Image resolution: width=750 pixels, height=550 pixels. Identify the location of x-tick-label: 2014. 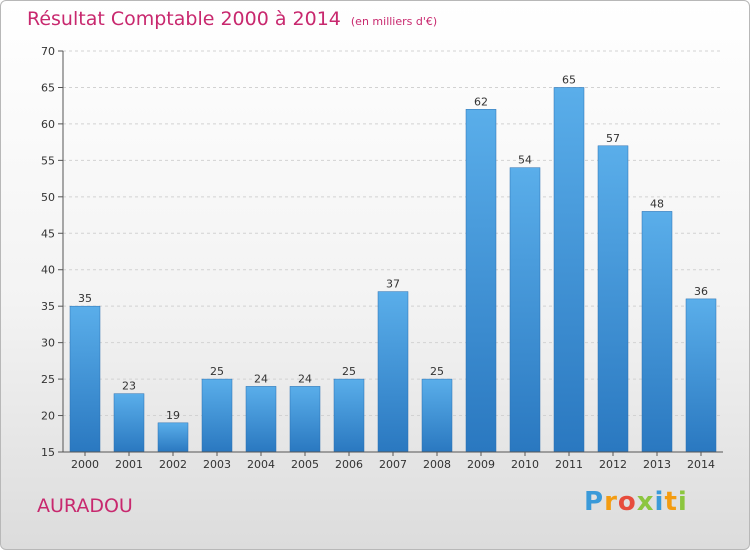
(701, 464).